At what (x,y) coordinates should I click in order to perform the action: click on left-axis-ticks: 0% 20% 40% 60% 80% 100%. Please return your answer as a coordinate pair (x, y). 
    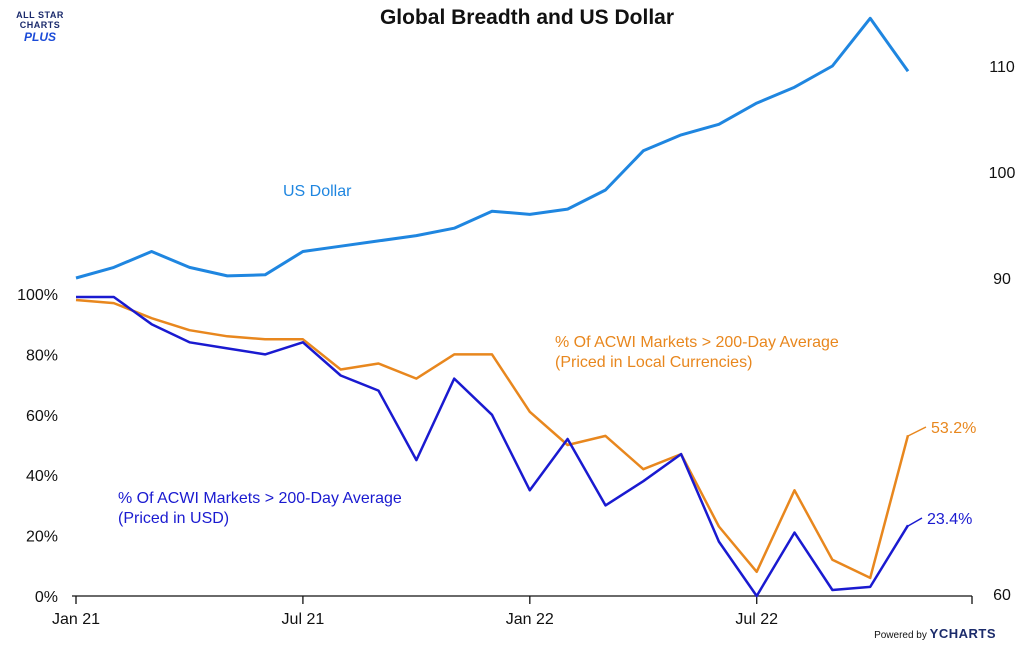
    Looking at the image, I should click on (37, 446).